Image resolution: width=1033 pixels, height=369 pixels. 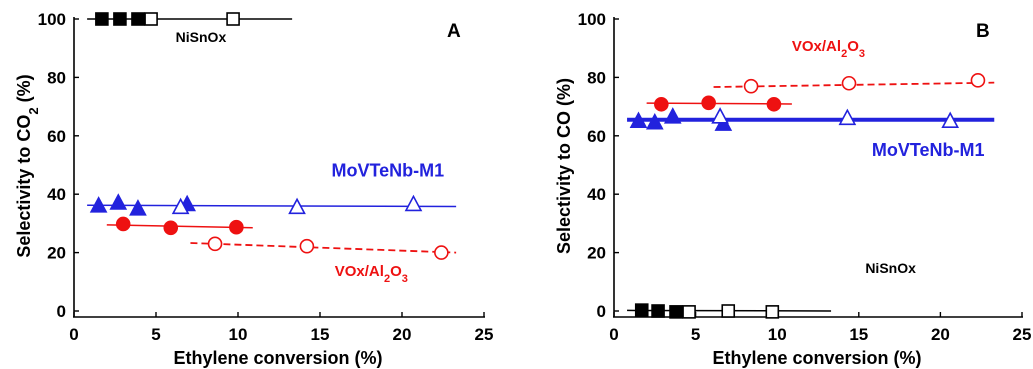 I want to click on x-tick-label-b: 20, so click(x=940, y=334).